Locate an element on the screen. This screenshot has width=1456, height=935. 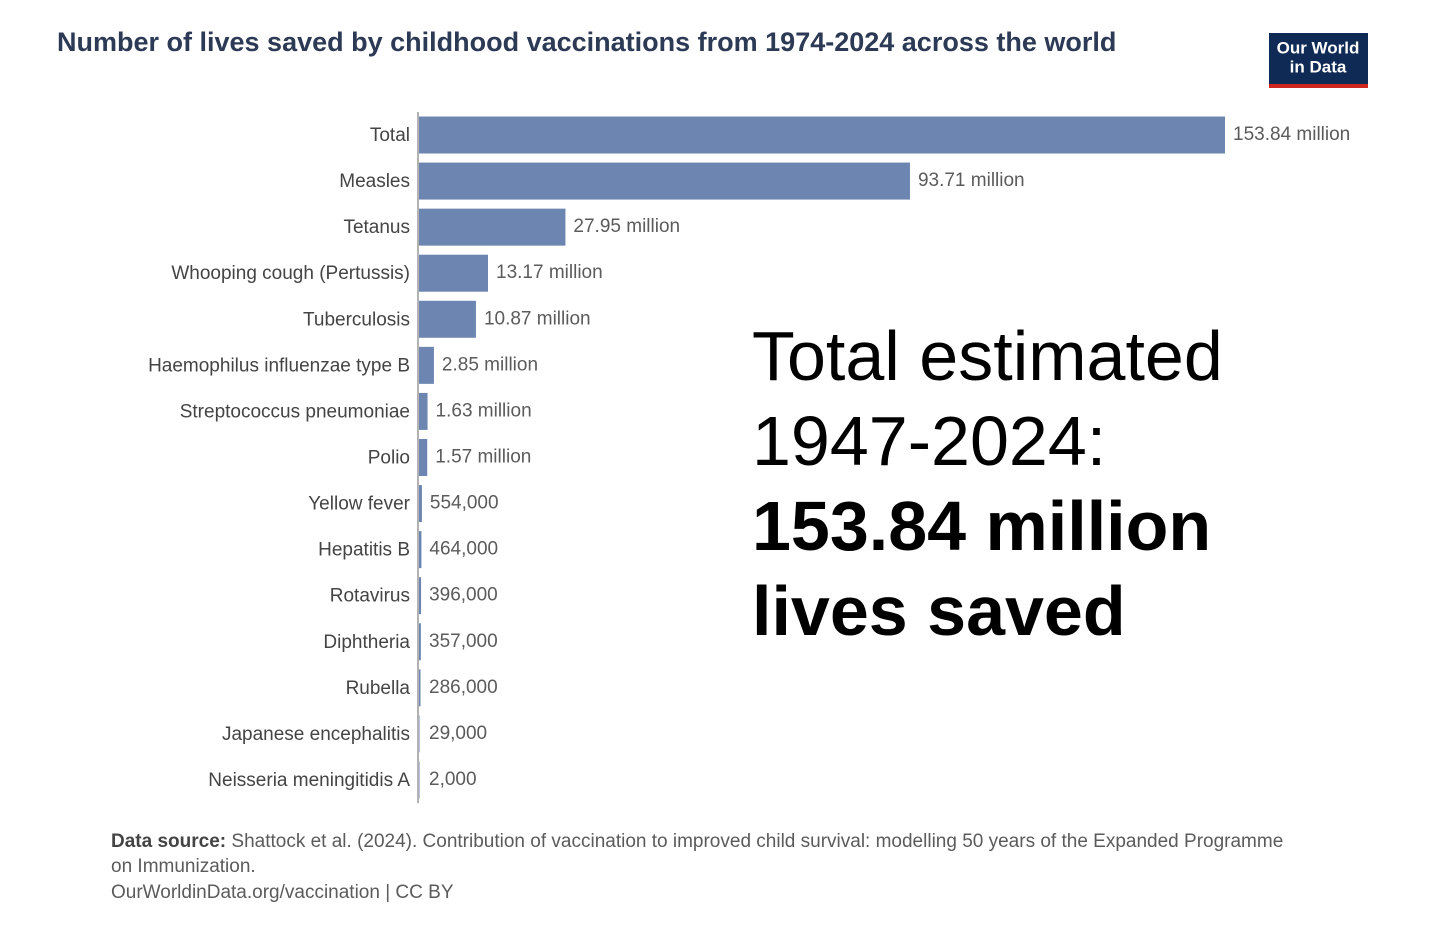
annotation-text: Total estimated 1947-2024: is located at coordinates (987, 398).